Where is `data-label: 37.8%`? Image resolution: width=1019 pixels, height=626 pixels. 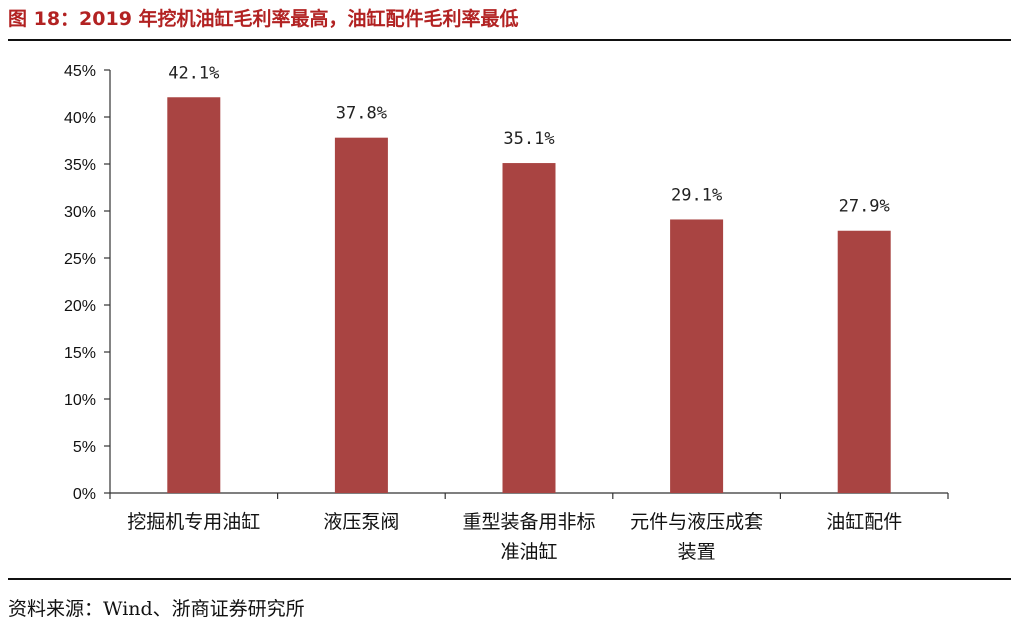 data-label: 37.8% is located at coordinates (361, 114).